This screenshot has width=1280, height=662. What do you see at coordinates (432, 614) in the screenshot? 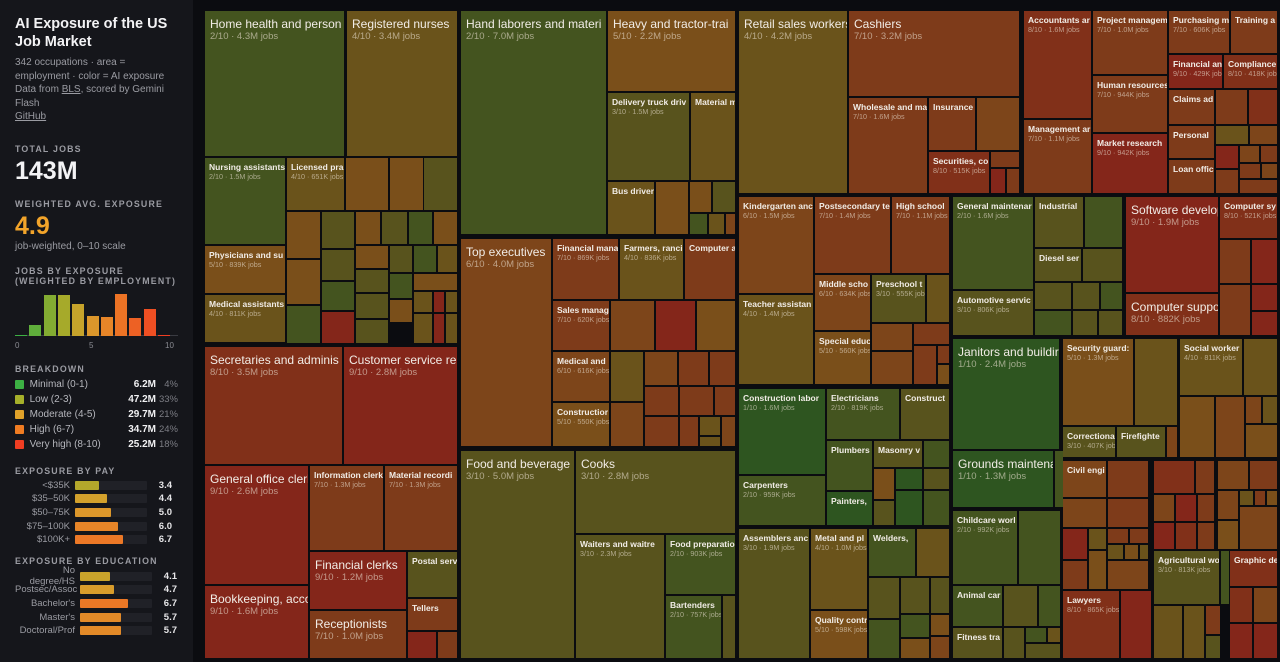
I see `treemap-tile: Tellers` at bounding box center [432, 614].